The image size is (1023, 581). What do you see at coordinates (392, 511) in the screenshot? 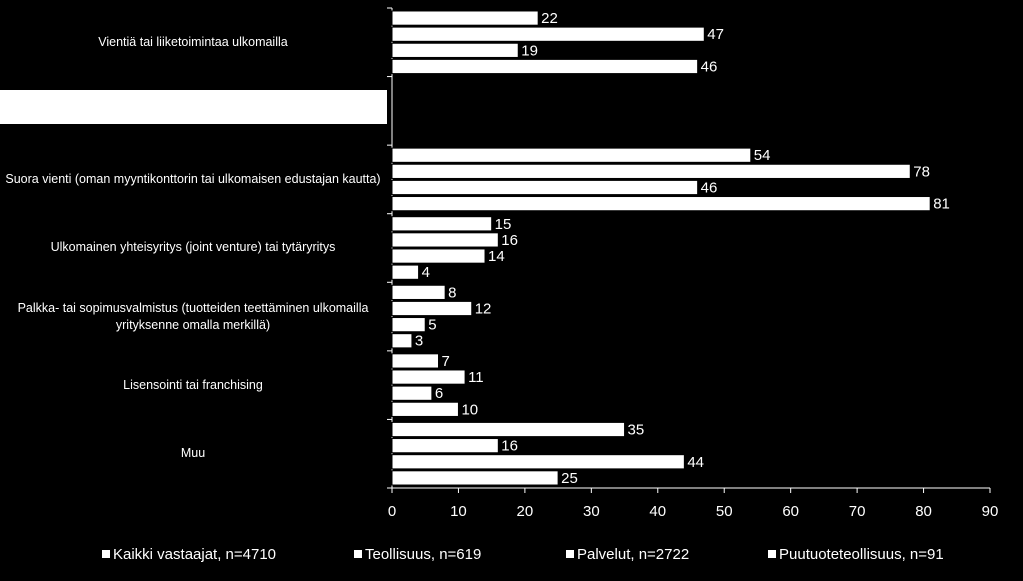
I see `x-tick-label: 0` at bounding box center [392, 511].